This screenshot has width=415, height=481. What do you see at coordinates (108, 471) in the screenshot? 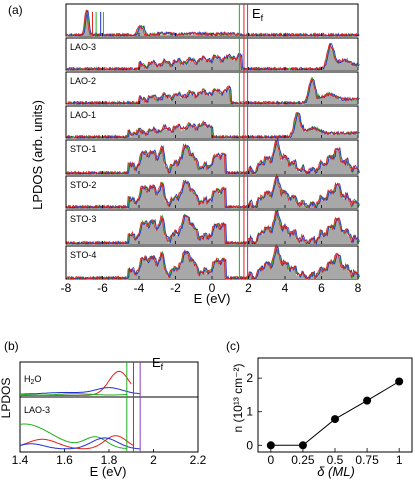
I see `panel-b-xlabel: E (eV)` at bounding box center [108, 471].